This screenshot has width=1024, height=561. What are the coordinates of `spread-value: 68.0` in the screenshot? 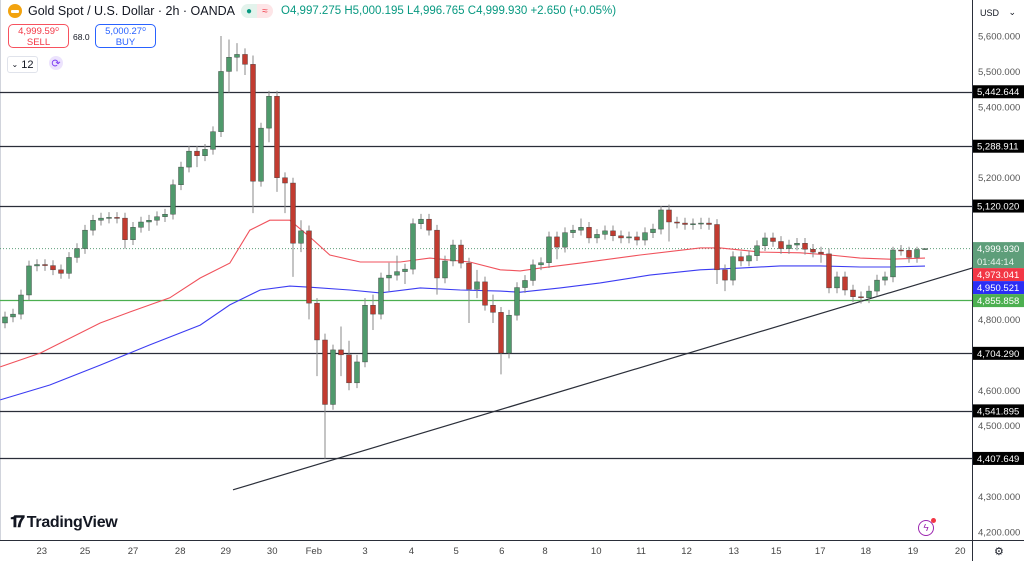 It's located at (81, 37).